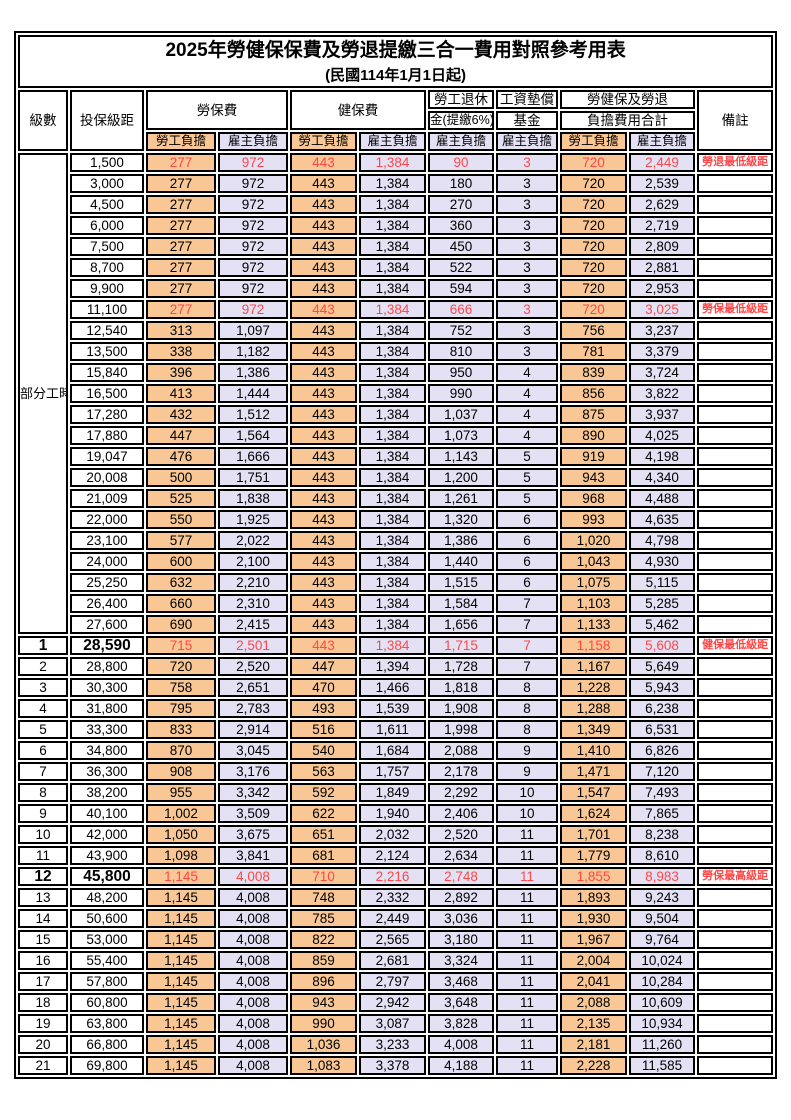 This screenshot has height=1120, width=791. Describe the element at coordinates (662, 141) in the screenshot. I see `subheader-total-employer: 雇主負擔` at that location.